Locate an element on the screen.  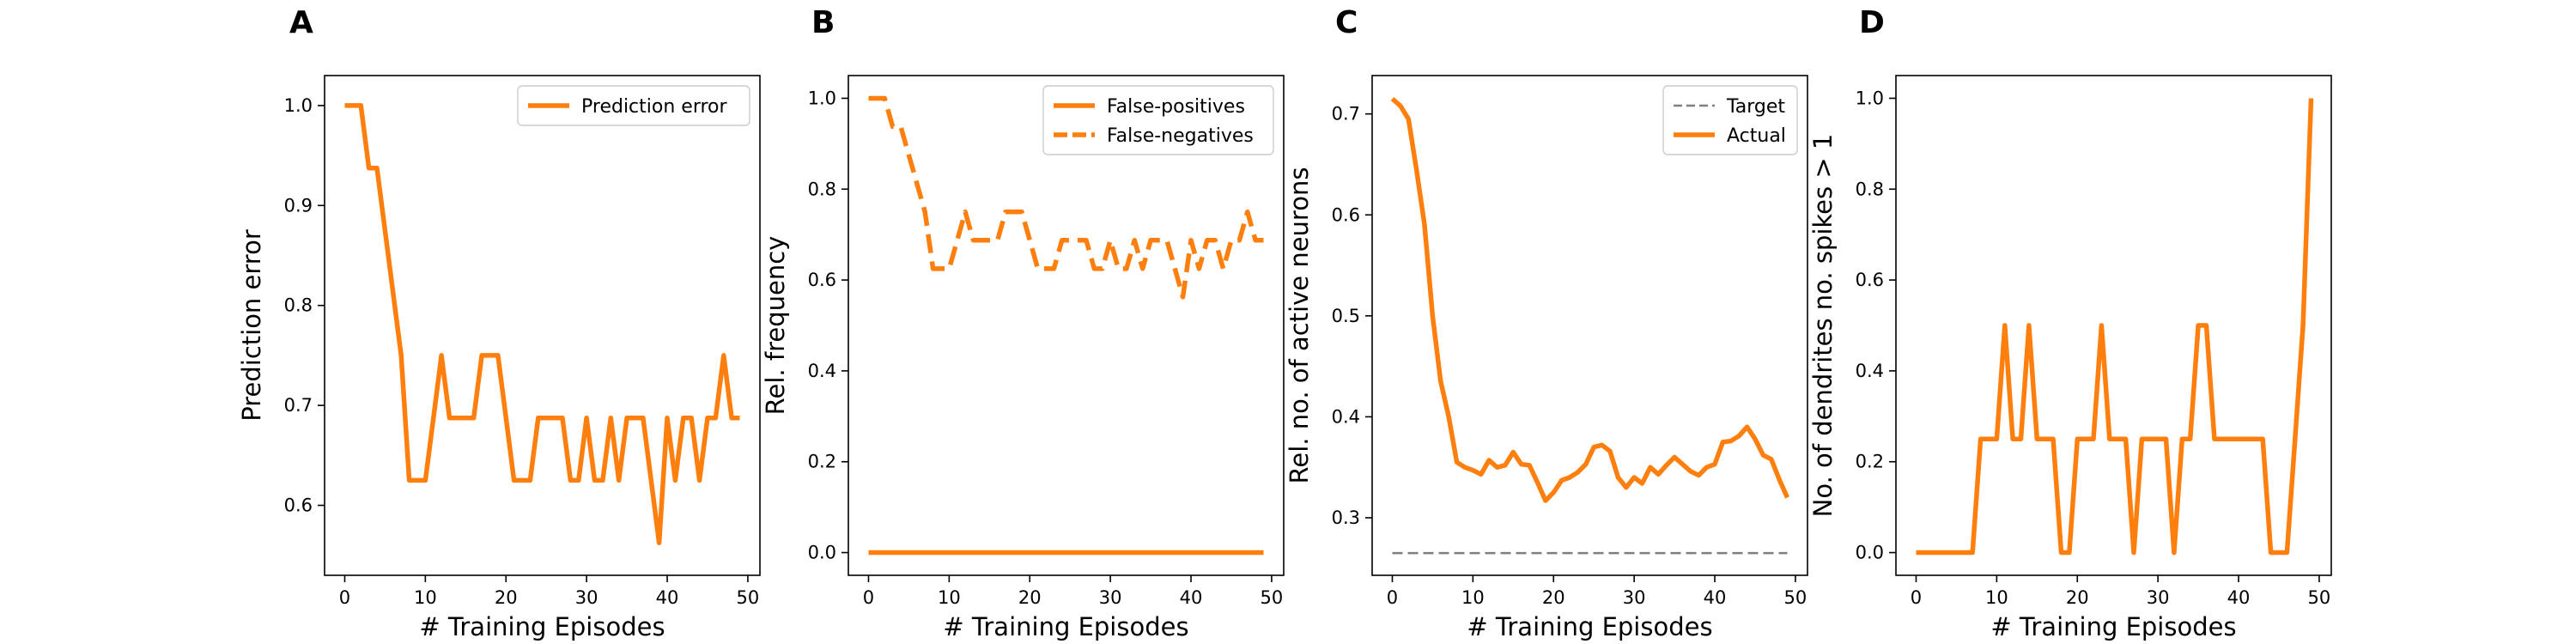
panel-letter: C is located at coordinates (1346, 23).